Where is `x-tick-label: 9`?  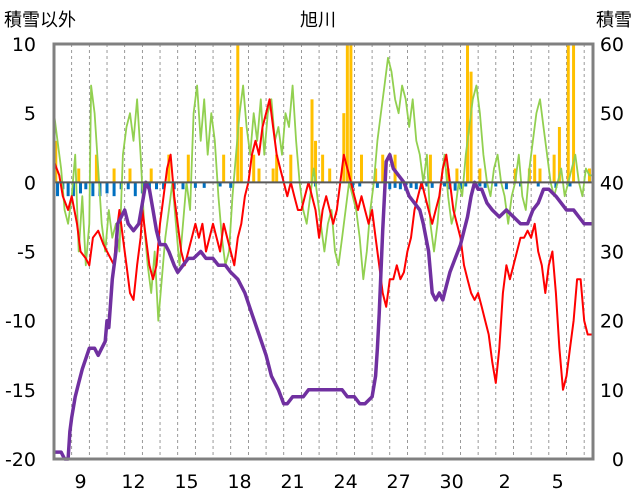
x-tick-label: 9 is located at coordinates (80, 482).